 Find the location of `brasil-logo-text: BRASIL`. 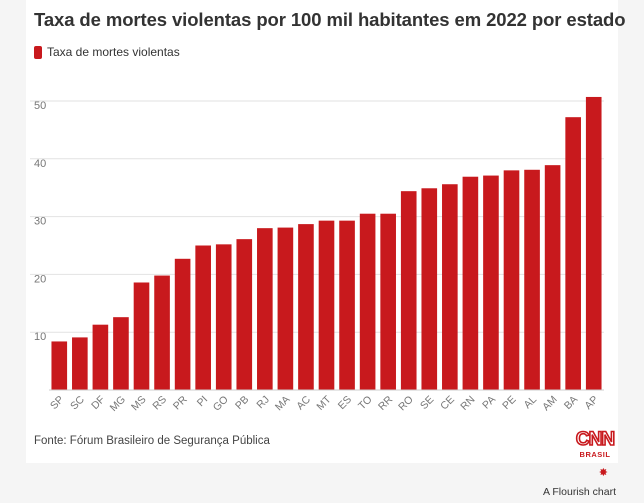

brasil-logo-text: BRASIL is located at coordinates (595, 454).